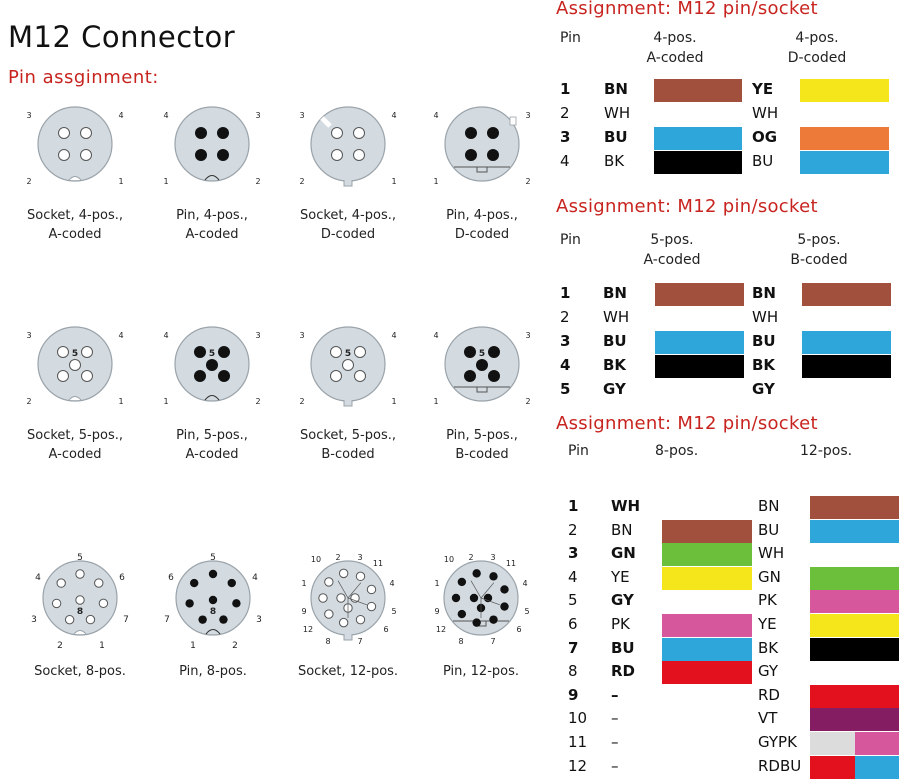 This screenshot has height=779, width=899. I want to click on table3-code-8pos: RD, so click(623, 671).